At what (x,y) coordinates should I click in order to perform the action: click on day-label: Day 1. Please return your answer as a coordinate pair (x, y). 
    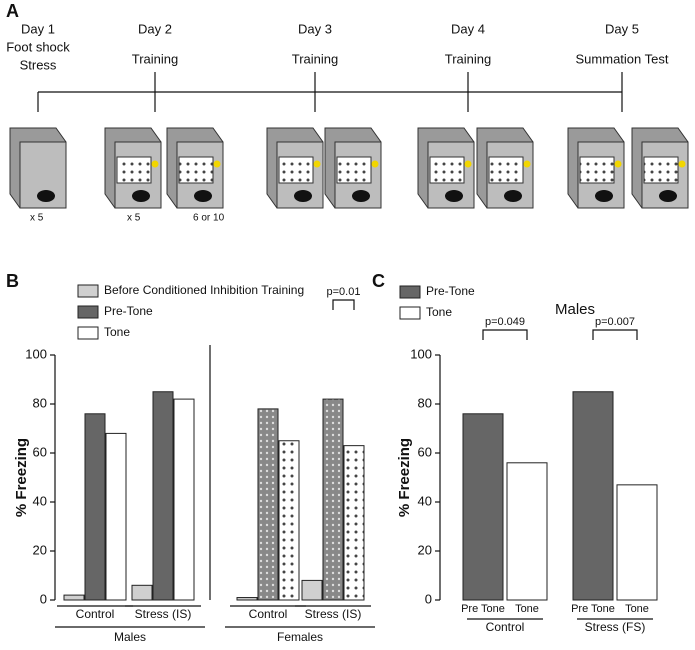
    Looking at the image, I should click on (38, 28).